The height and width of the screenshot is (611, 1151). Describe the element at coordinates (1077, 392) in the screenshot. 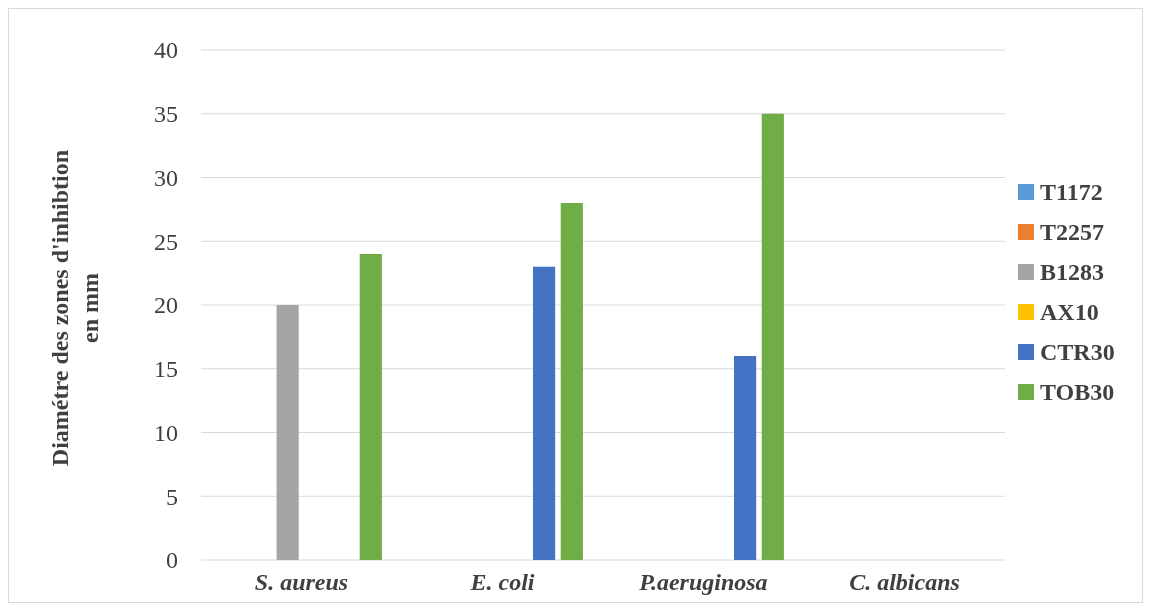

I see `legend-label: TOB30` at that location.